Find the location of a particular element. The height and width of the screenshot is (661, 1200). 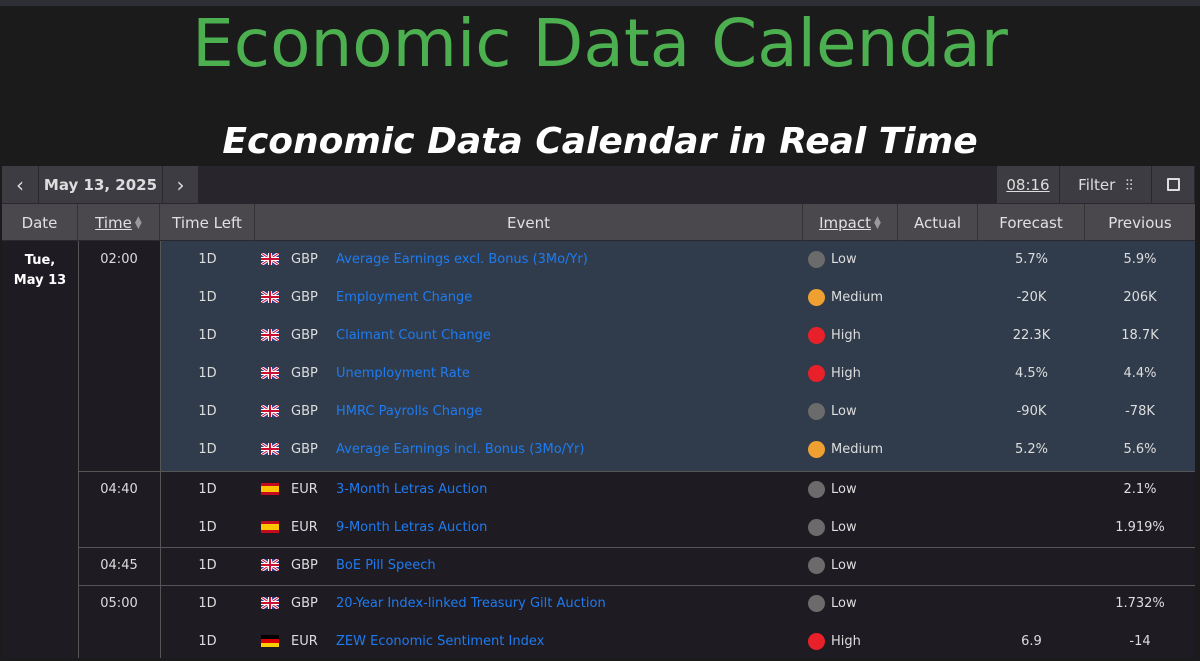

col-time-left: Time Left is located at coordinates (207, 222).